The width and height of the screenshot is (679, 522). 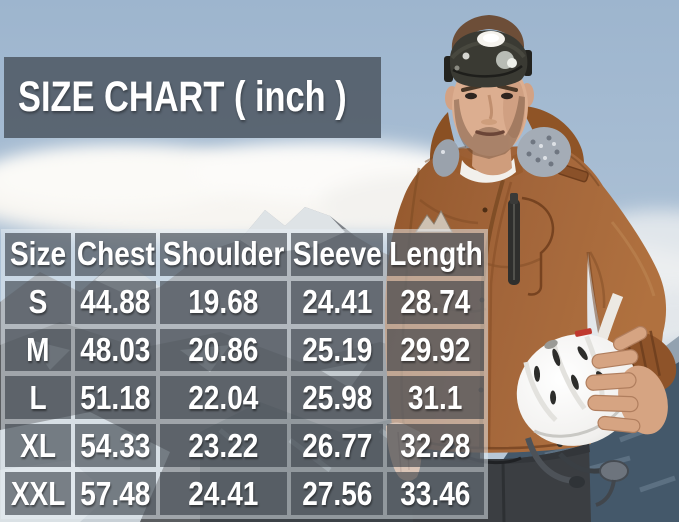 I want to click on size-value: M, so click(x=38, y=350).